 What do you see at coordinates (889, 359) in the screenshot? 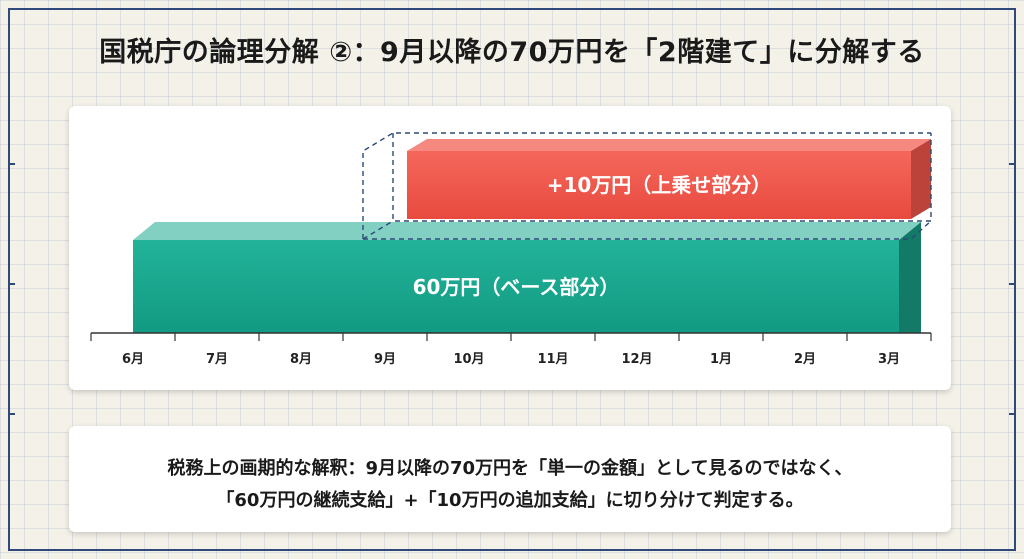
I see `month-label: 3月` at bounding box center [889, 359].